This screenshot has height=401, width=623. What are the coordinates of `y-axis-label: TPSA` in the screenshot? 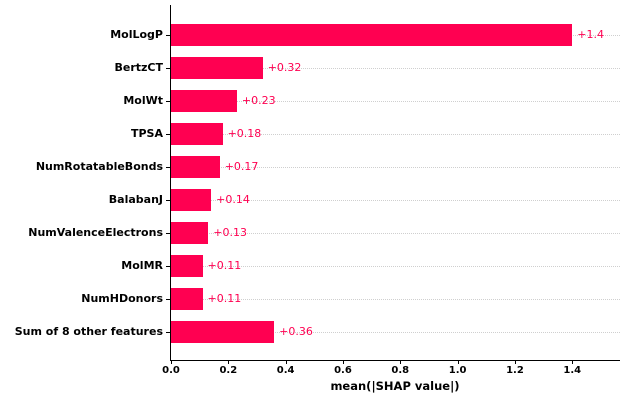 It's located at (146, 133).